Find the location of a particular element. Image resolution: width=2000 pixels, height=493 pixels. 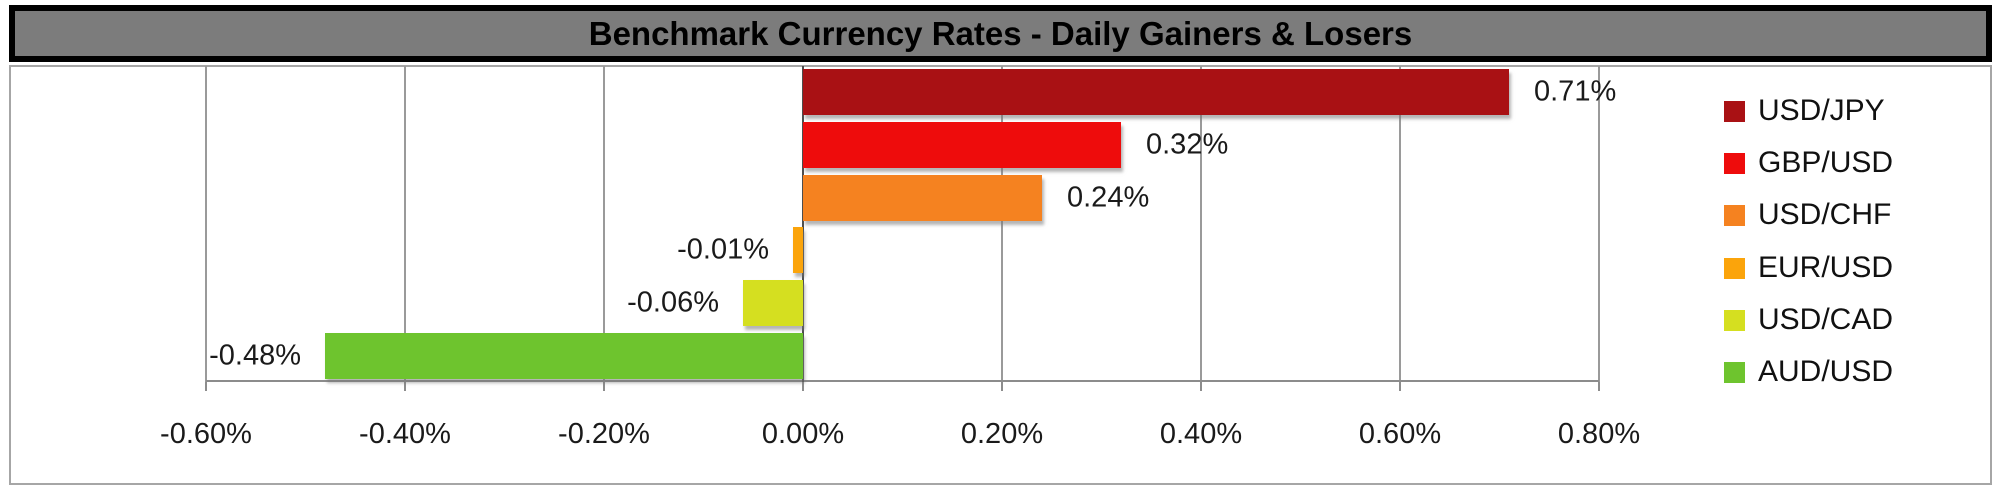

x-axis-line is located at coordinates (902, 381).